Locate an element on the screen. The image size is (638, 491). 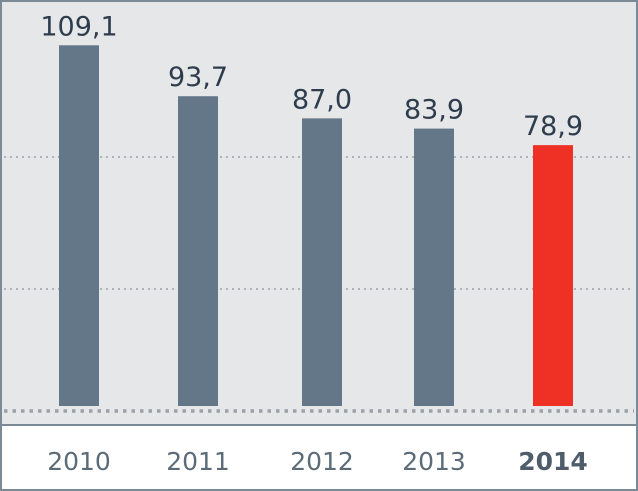
category-label-2013: 2013 is located at coordinates (434, 461).